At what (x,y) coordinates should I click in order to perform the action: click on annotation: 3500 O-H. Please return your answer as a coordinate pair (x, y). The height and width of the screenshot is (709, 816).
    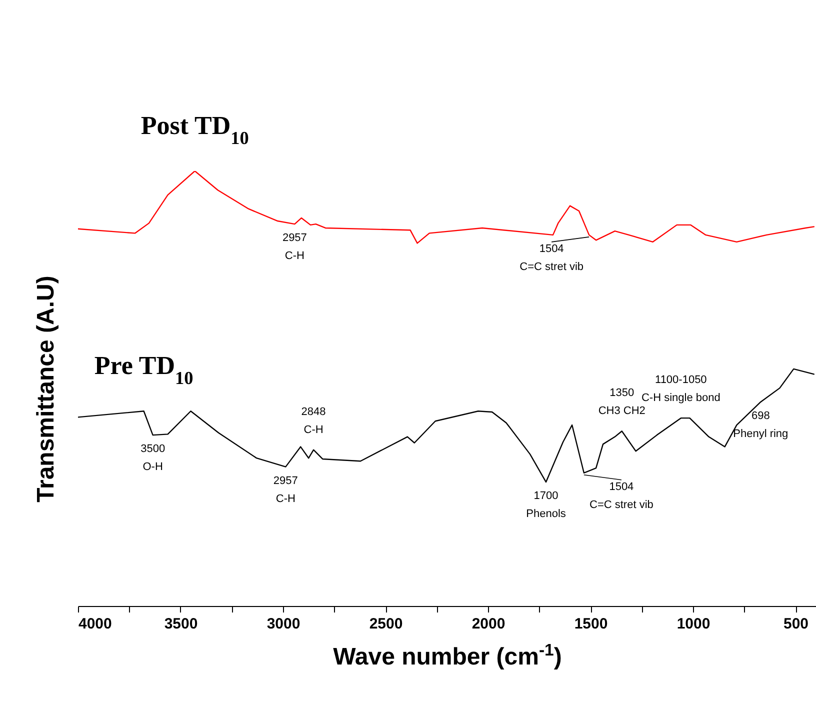
    Looking at the image, I should click on (153, 458).